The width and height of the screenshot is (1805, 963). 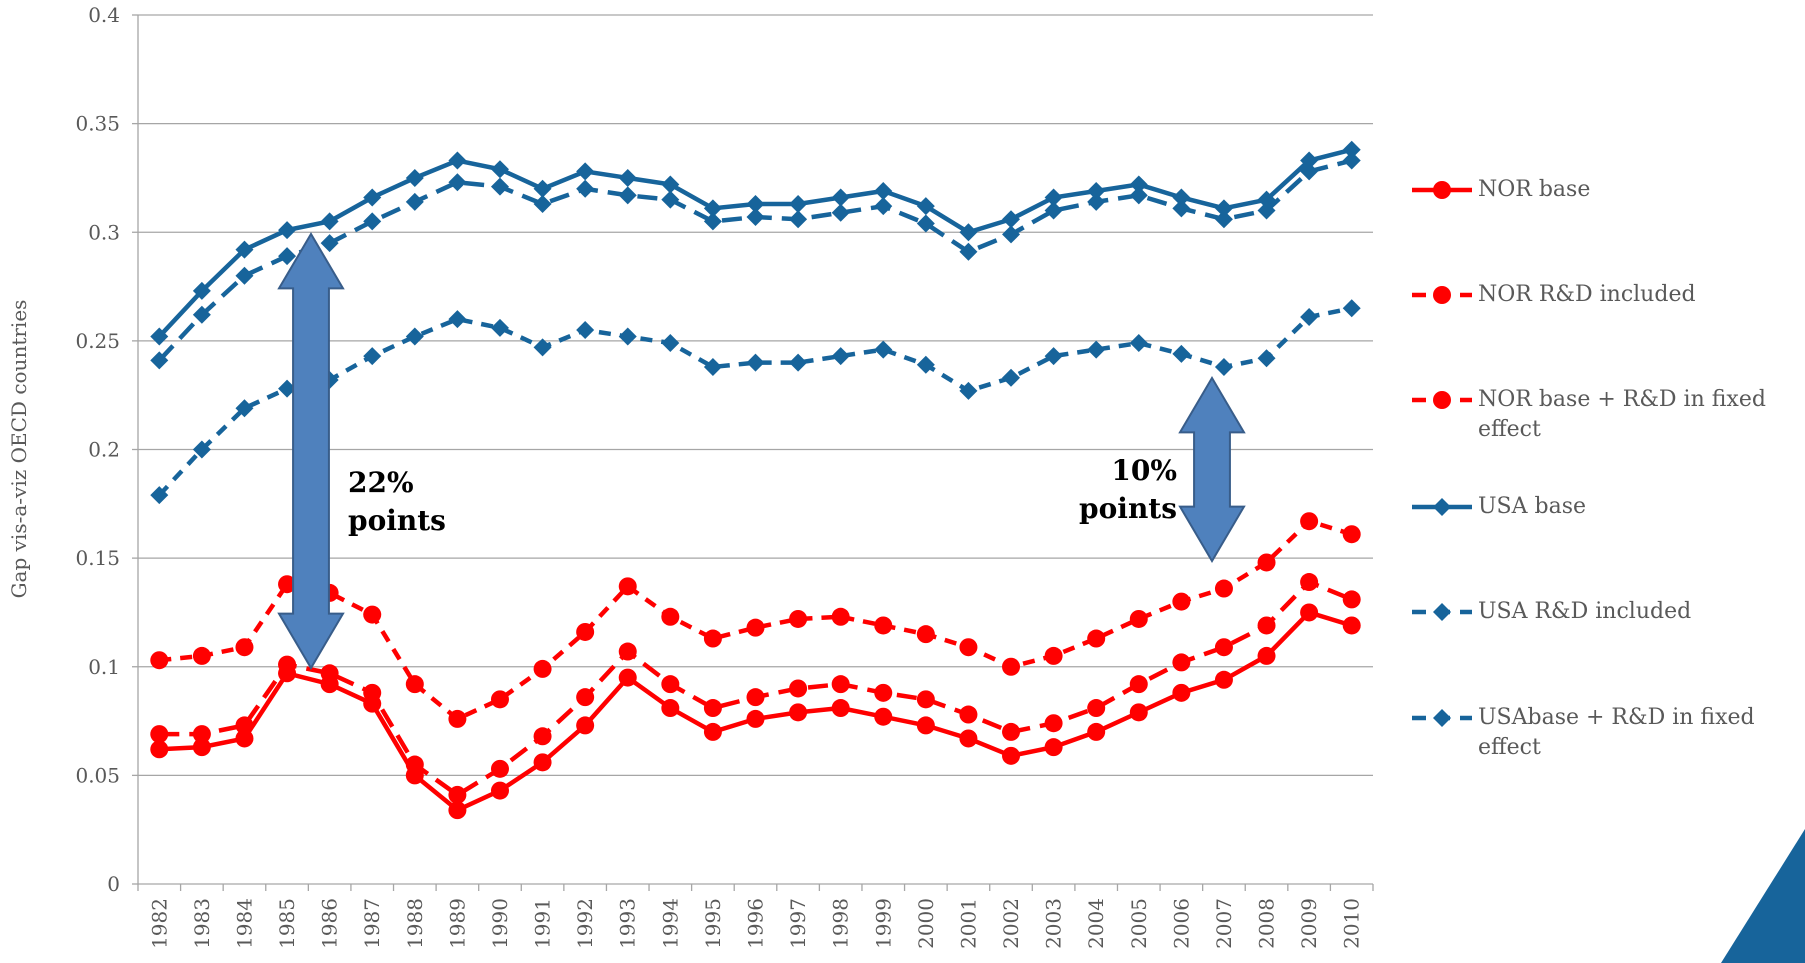 I want to click on x-tick-label: 1997, so click(x=798, y=923).